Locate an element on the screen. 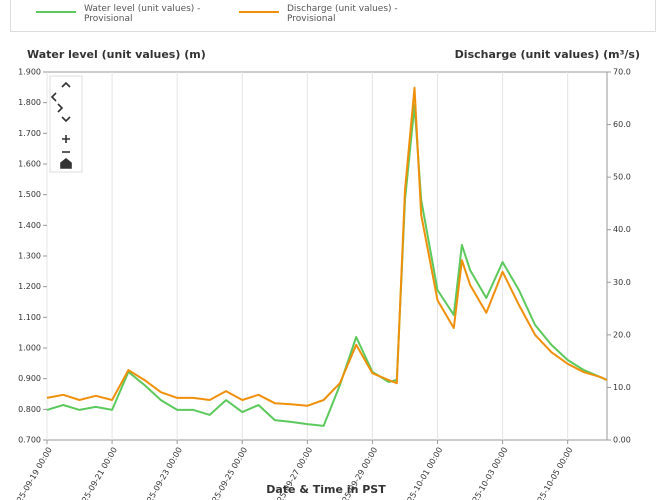 The width and height of the screenshot is (667, 500). y2-tick-label: 40.0 is located at coordinates (622, 229).